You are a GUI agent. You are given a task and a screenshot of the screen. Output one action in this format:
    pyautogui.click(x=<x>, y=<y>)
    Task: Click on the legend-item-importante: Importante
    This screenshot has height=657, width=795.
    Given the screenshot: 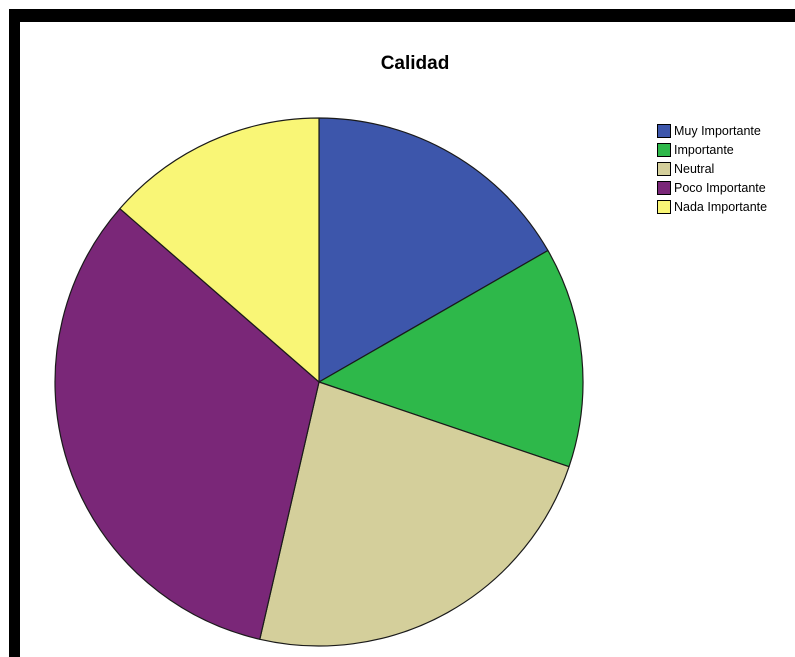 What is the action you would take?
    pyautogui.click(x=712, y=149)
    